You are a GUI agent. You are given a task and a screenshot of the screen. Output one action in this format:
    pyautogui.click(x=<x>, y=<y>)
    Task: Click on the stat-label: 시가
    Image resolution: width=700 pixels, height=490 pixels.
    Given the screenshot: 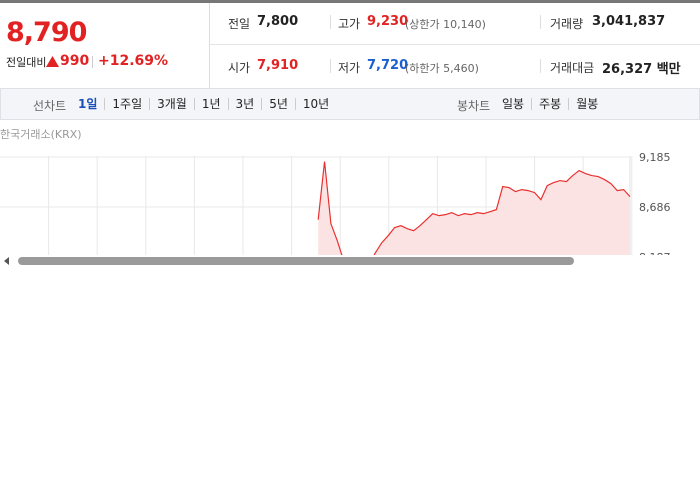 What is the action you would take?
    pyautogui.click(x=239, y=68)
    